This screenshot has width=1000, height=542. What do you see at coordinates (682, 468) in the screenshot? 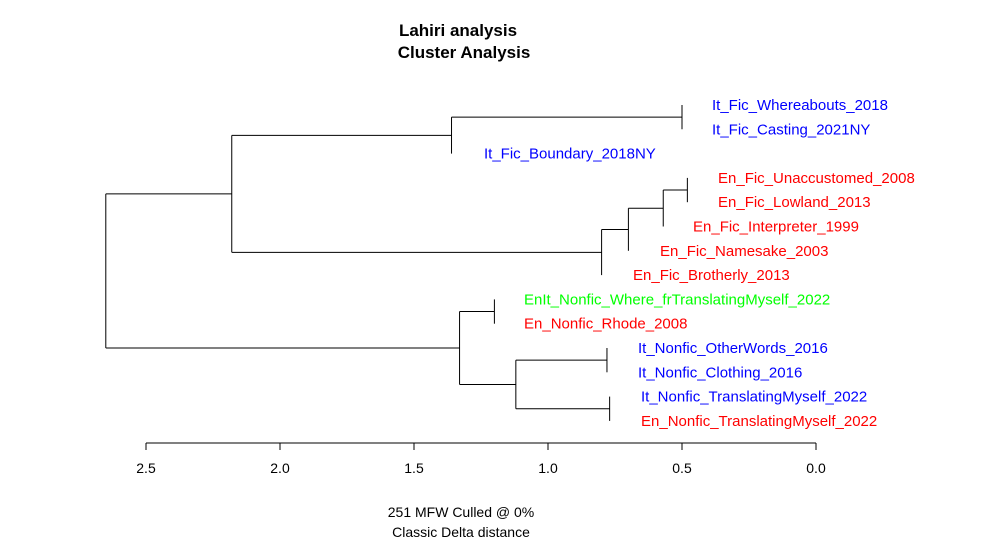
I see `x-tick-label: 0.5` at bounding box center [682, 468].